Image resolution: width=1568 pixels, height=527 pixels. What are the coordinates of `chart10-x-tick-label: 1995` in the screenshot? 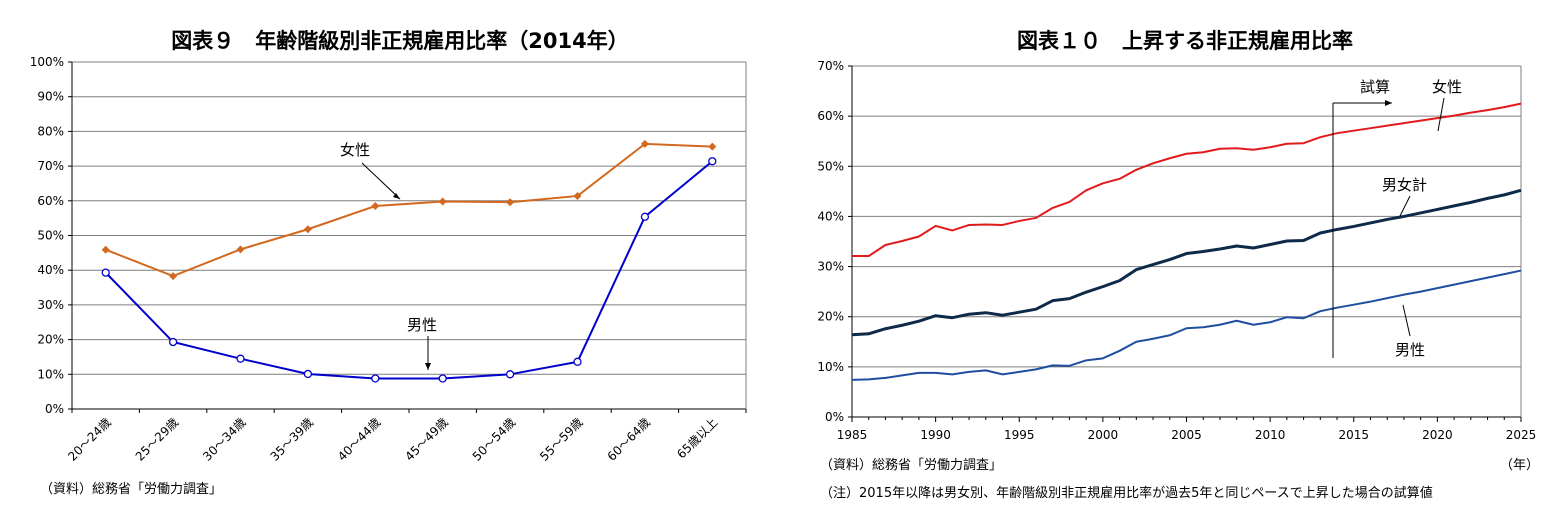 It's located at (1019, 435).